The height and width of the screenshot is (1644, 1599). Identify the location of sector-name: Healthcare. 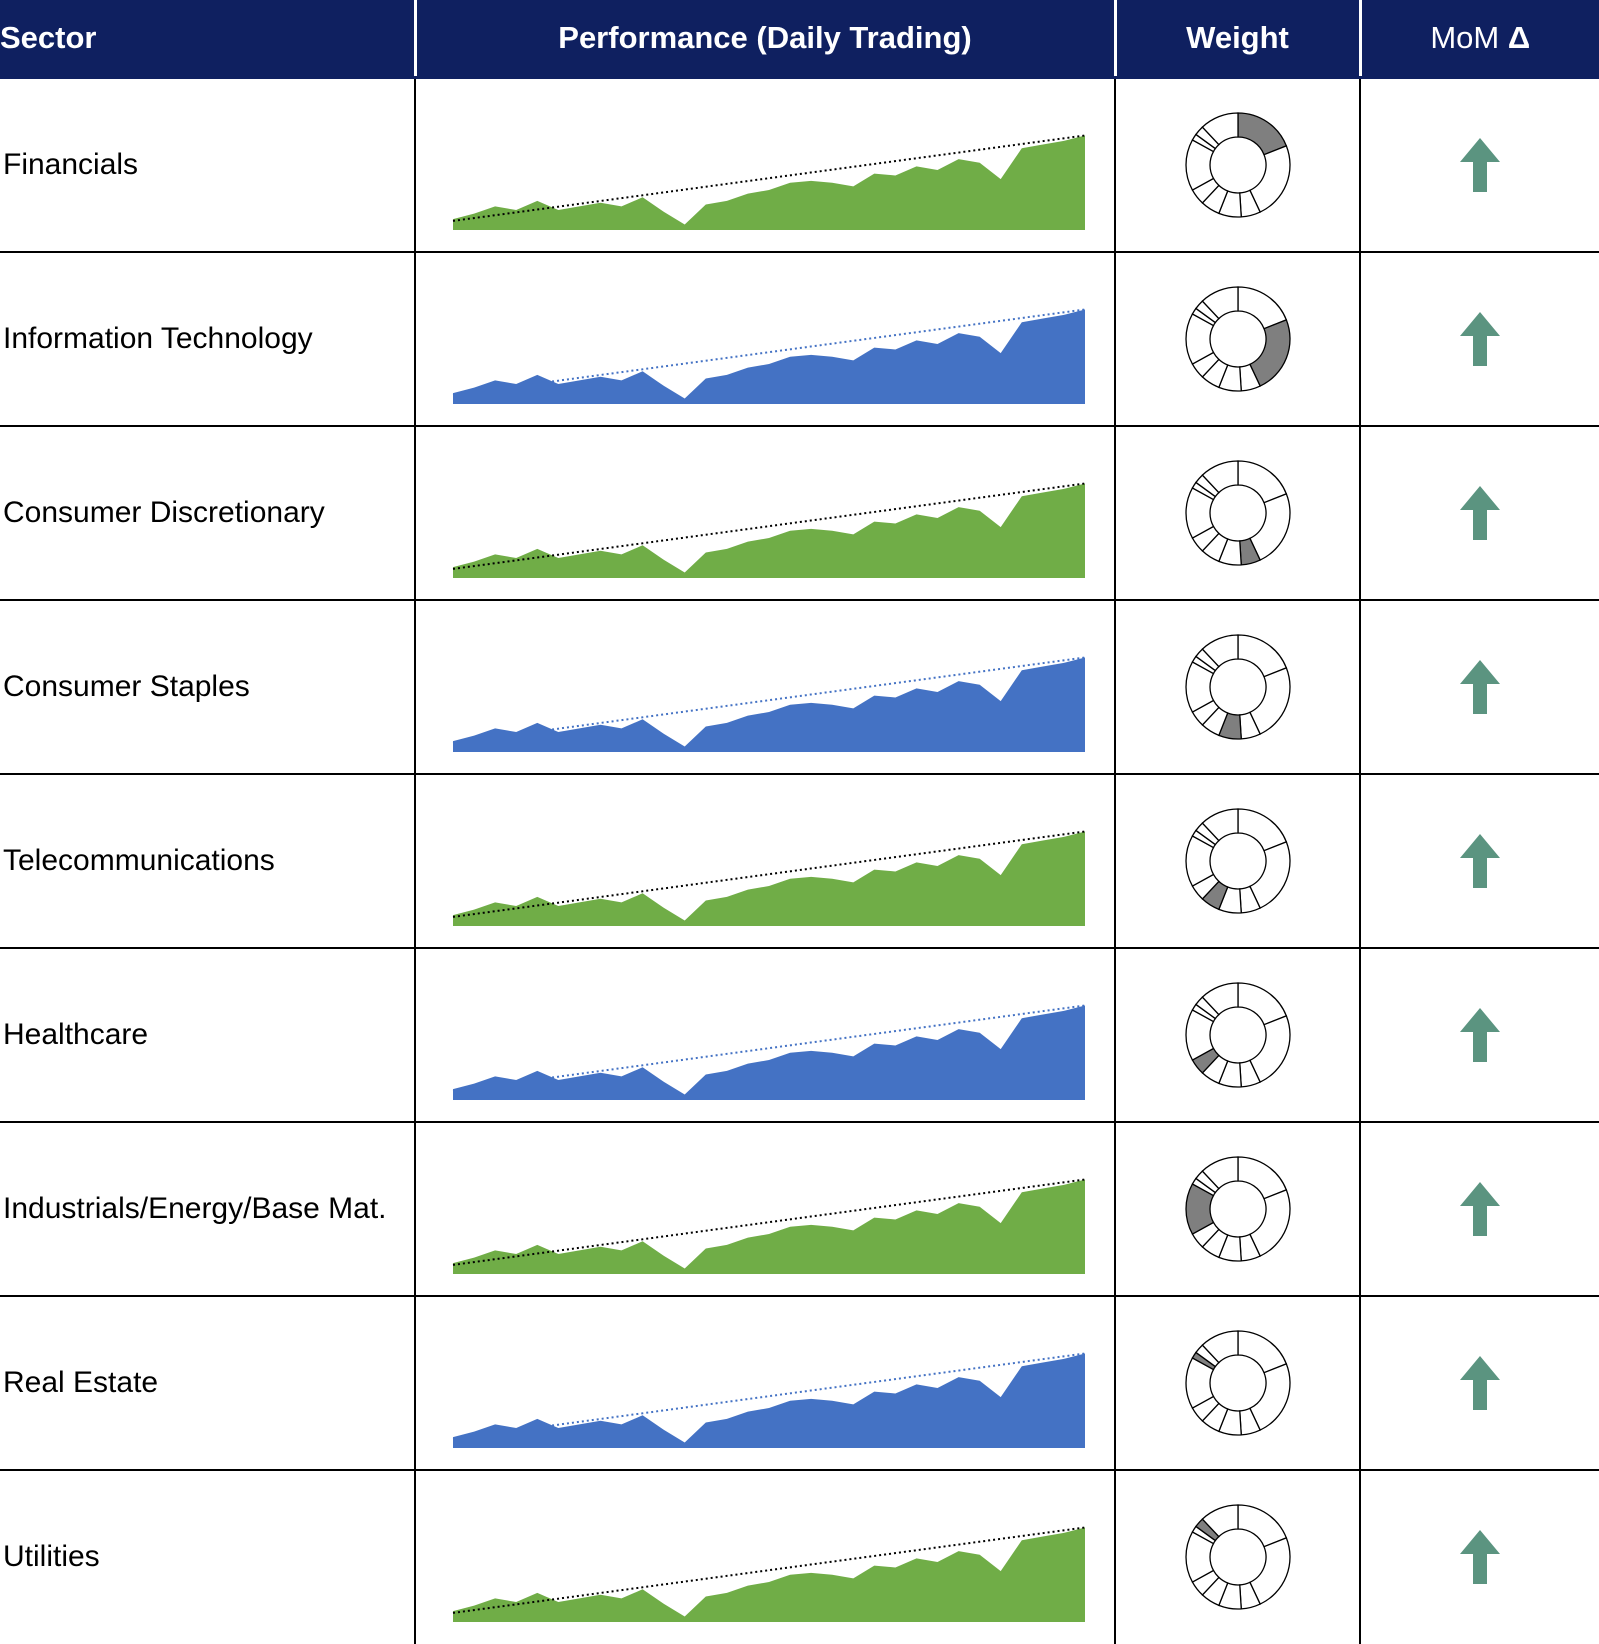
(207, 1035).